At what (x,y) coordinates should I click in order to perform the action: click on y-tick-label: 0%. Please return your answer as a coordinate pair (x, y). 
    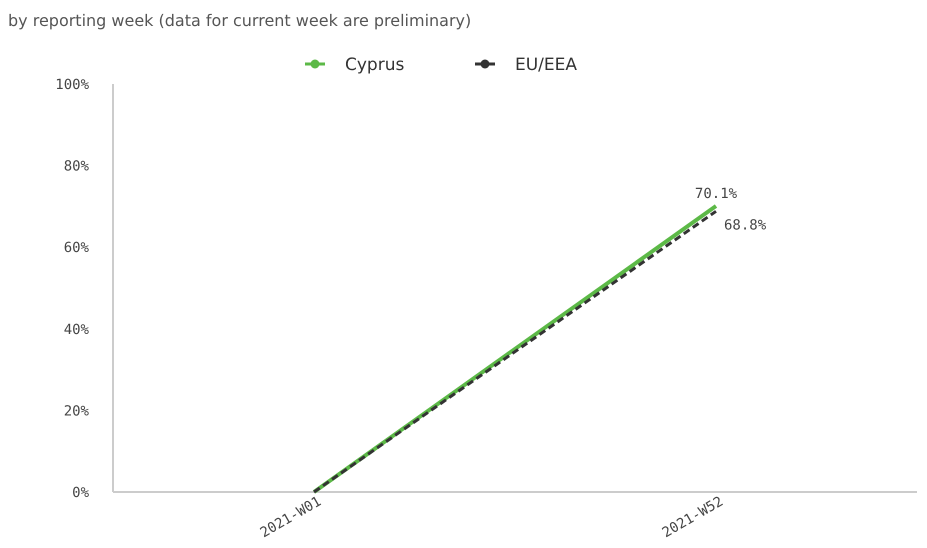
    Looking at the image, I should click on (81, 493).